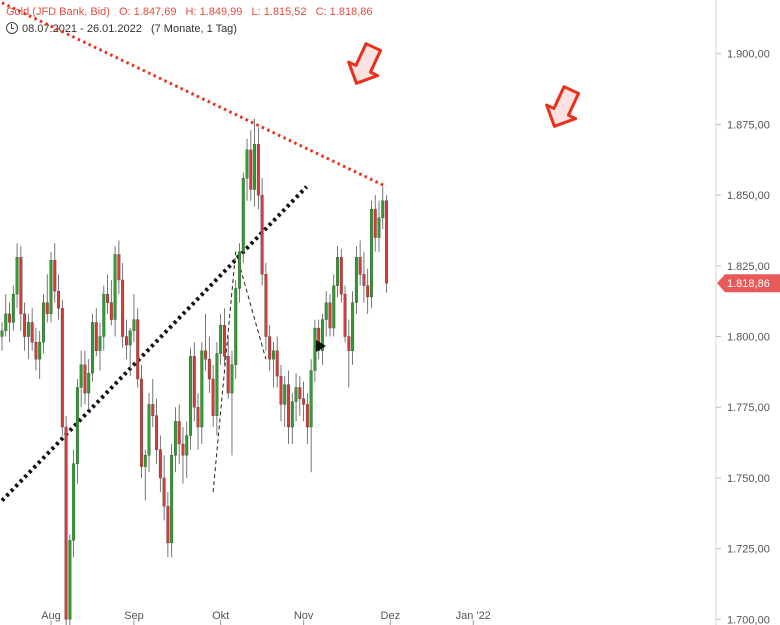  I want to click on arrowhead-icon, so click(321, 346).